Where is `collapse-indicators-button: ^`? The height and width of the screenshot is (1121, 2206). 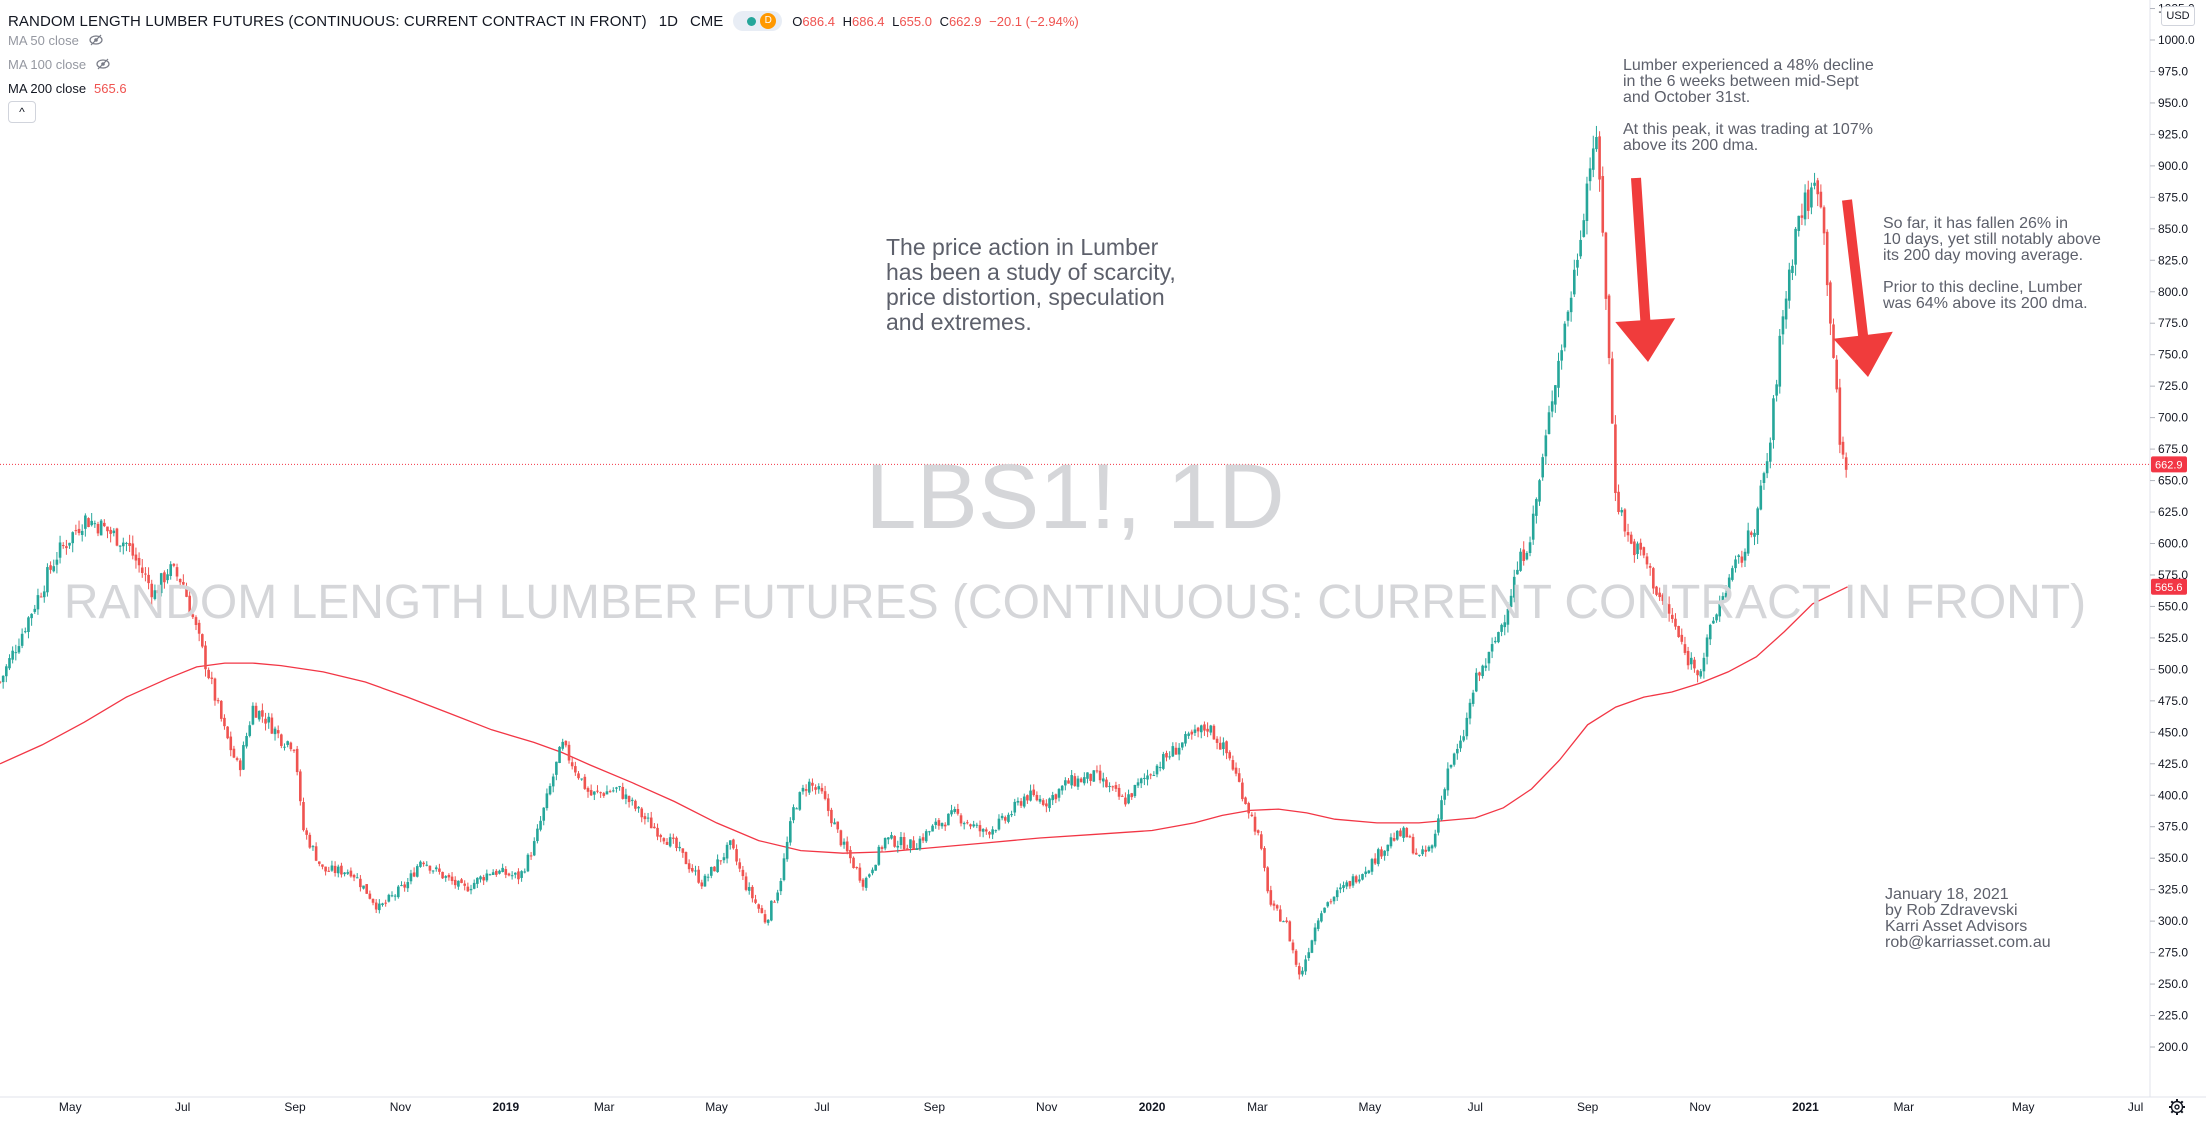 collapse-indicators-button: ^ is located at coordinates (22, 112).